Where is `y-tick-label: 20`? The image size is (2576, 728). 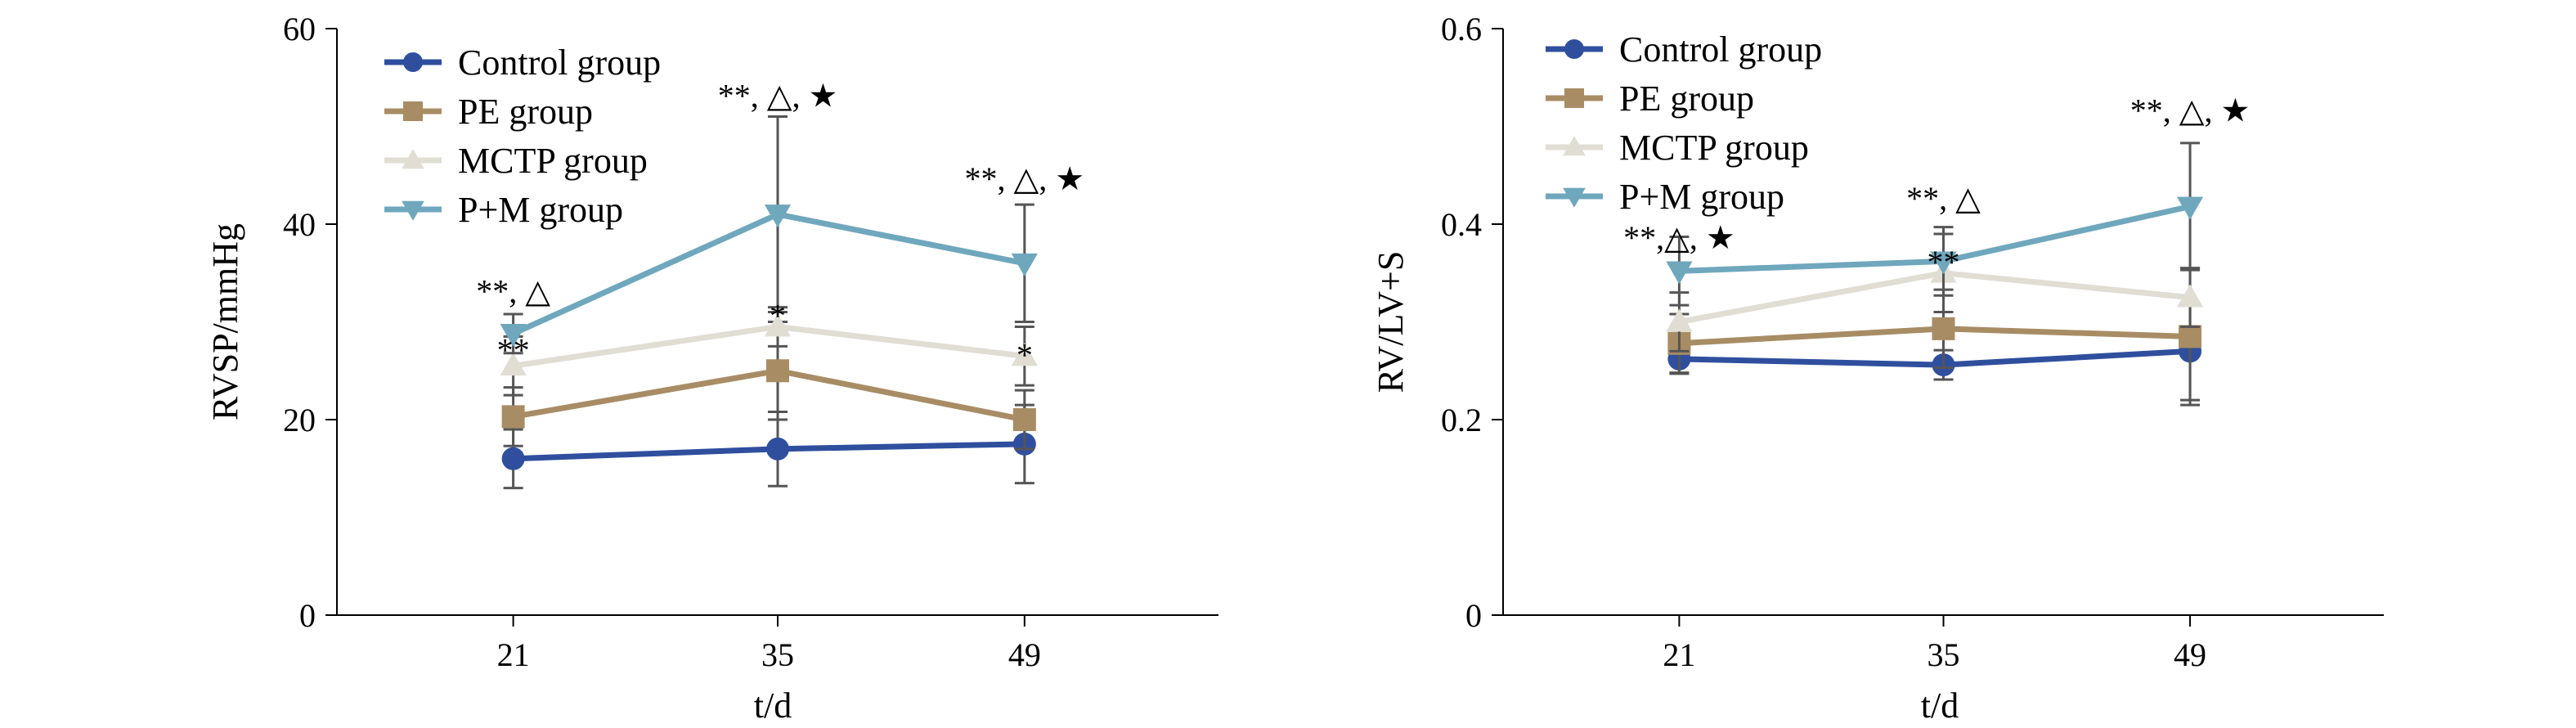
y-tick-label: 20 is located at coordinates (299, 420).